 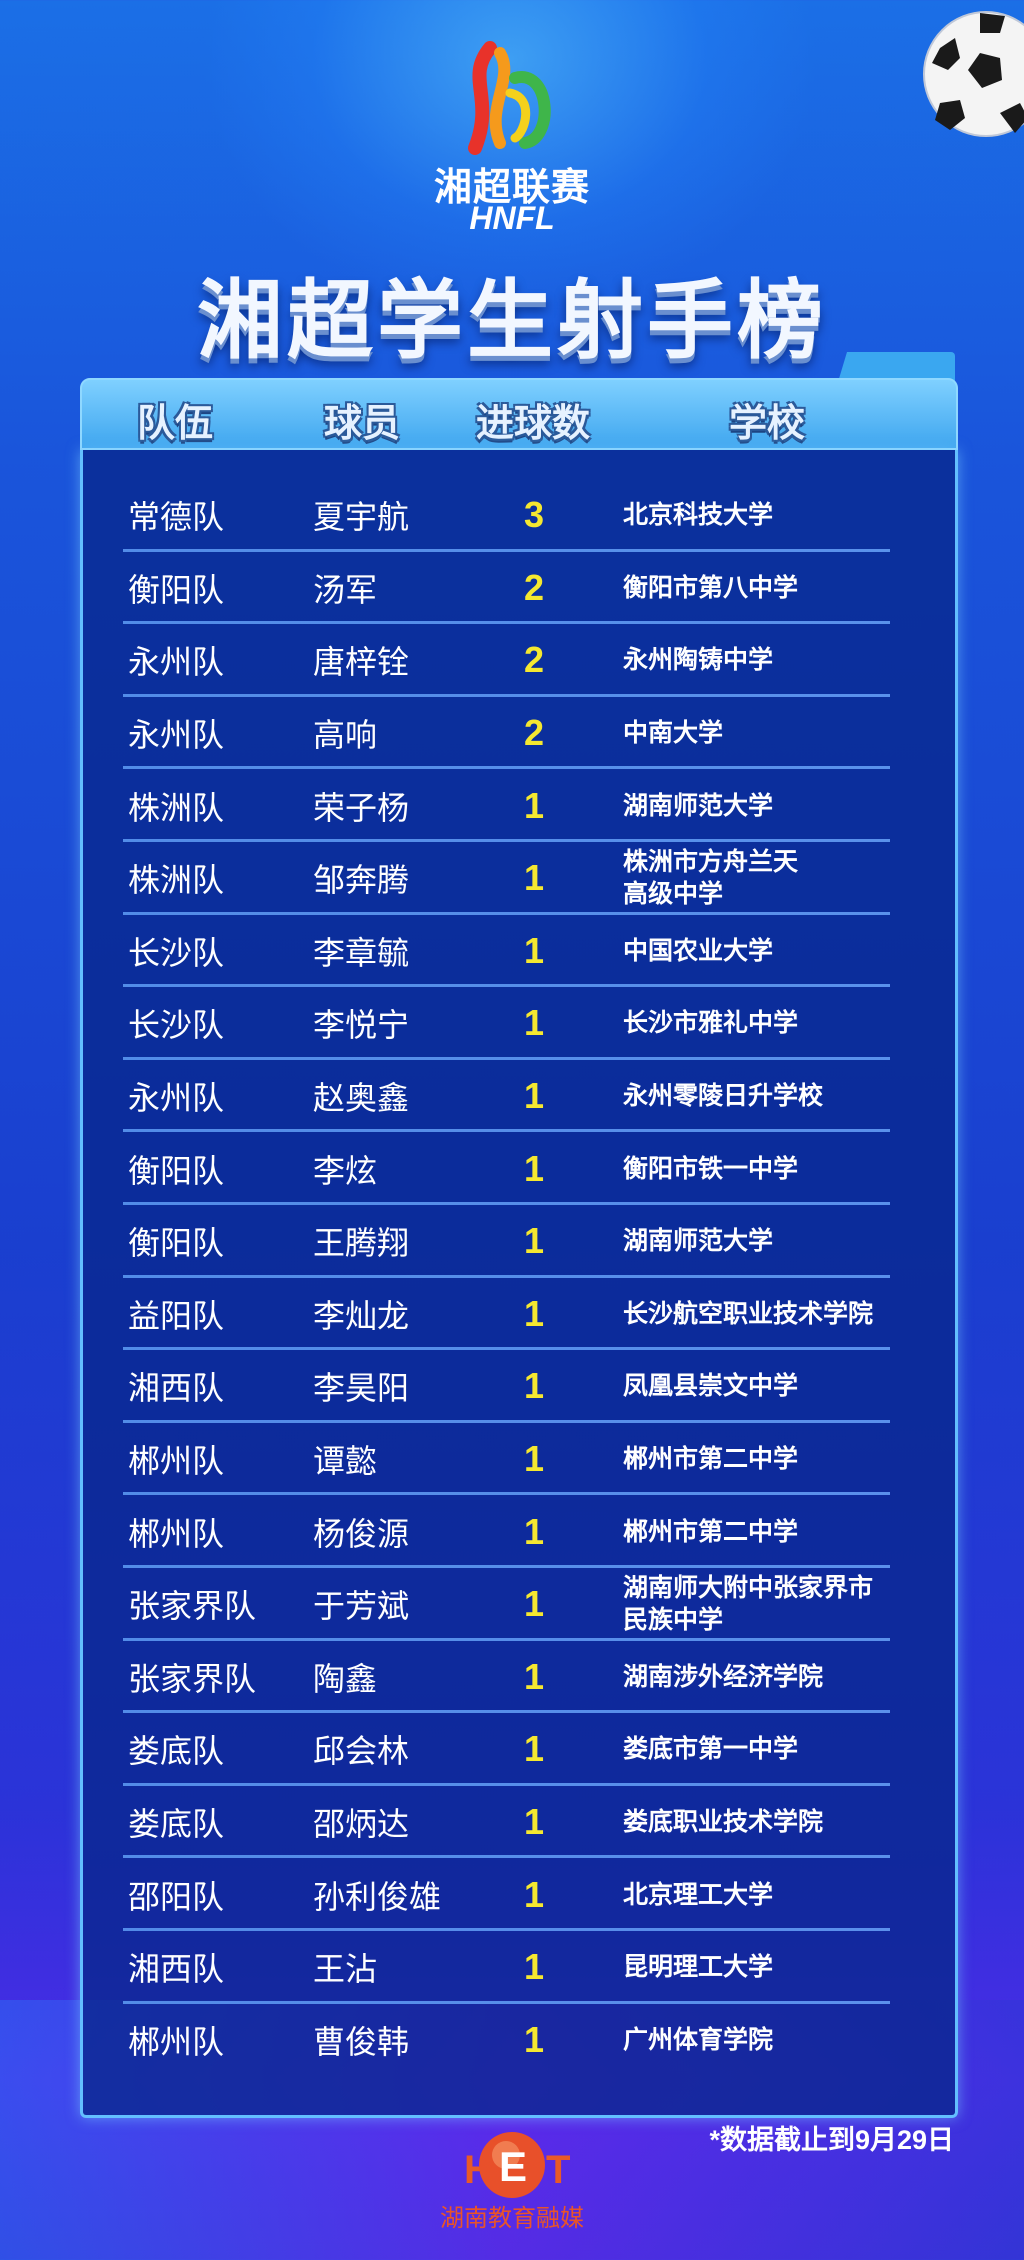 What do you see at coordinates (534, 515) in the screenshot?
I see `goals-cell: 3` at bounding box center [534, 515].